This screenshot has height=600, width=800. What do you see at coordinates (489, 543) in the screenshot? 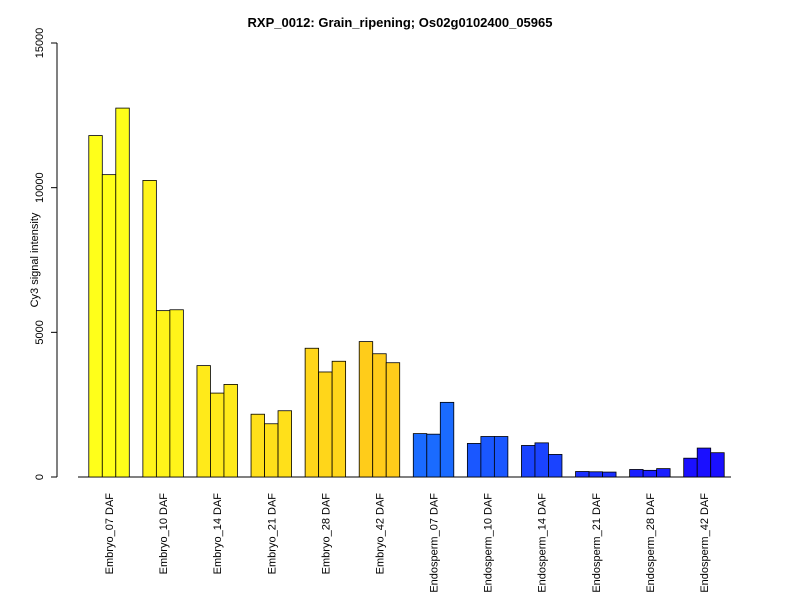
I see `category-label: Endosperm_10 DAF` at bounding box center [489, 543].